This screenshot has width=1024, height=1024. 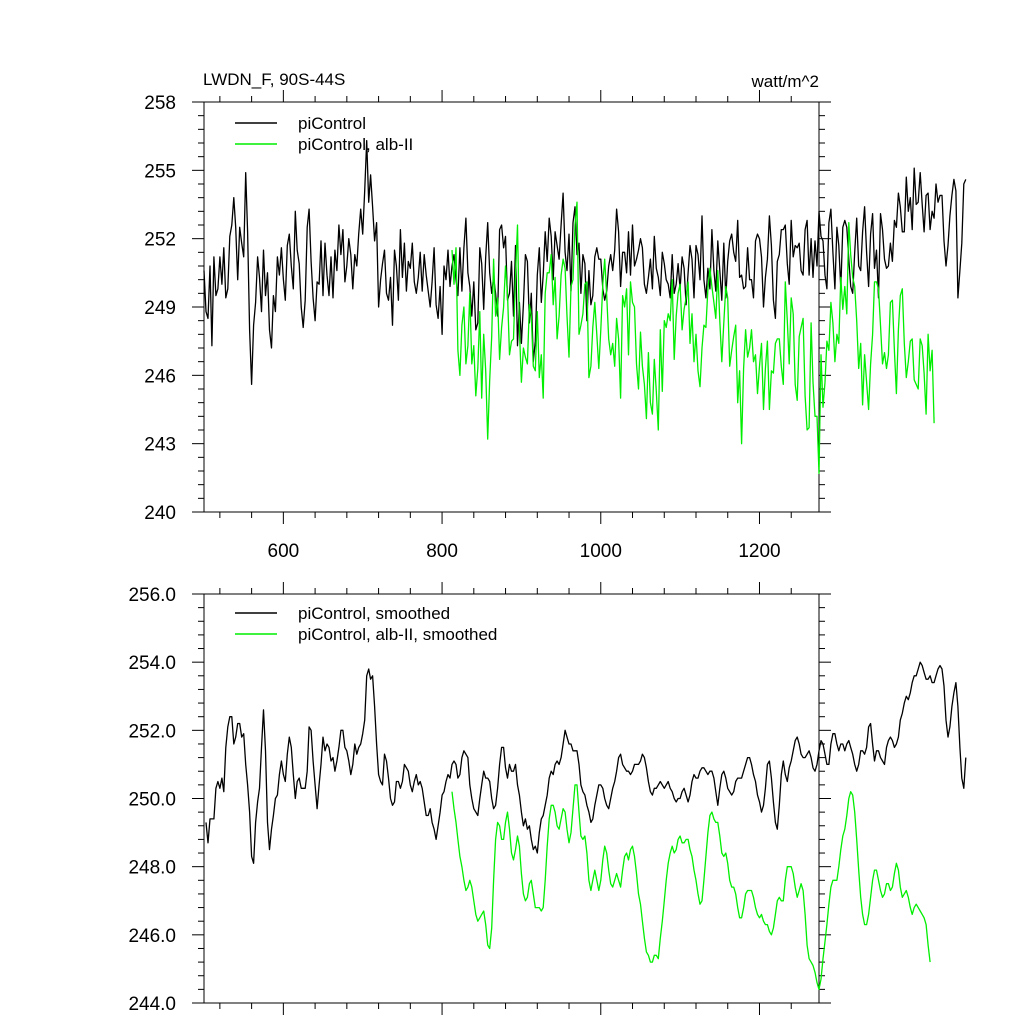 What do you see at coordinates (586, 762) in the screenshot?
I see `bottom-series-line-picontrol` at bounding box center [586, 762].